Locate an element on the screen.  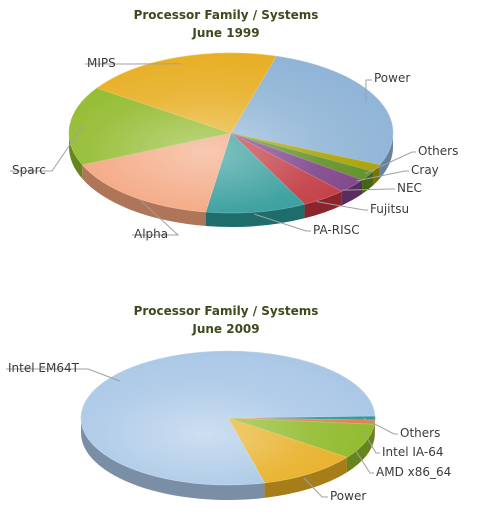
label-nec: NEC is located at coordinates (409, 188).